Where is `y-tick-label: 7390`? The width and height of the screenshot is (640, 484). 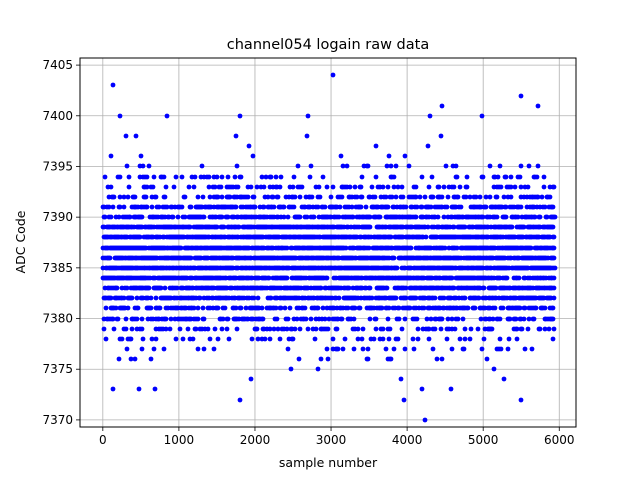
y-tick-label: 7390 is located at coordinates (57, 217).